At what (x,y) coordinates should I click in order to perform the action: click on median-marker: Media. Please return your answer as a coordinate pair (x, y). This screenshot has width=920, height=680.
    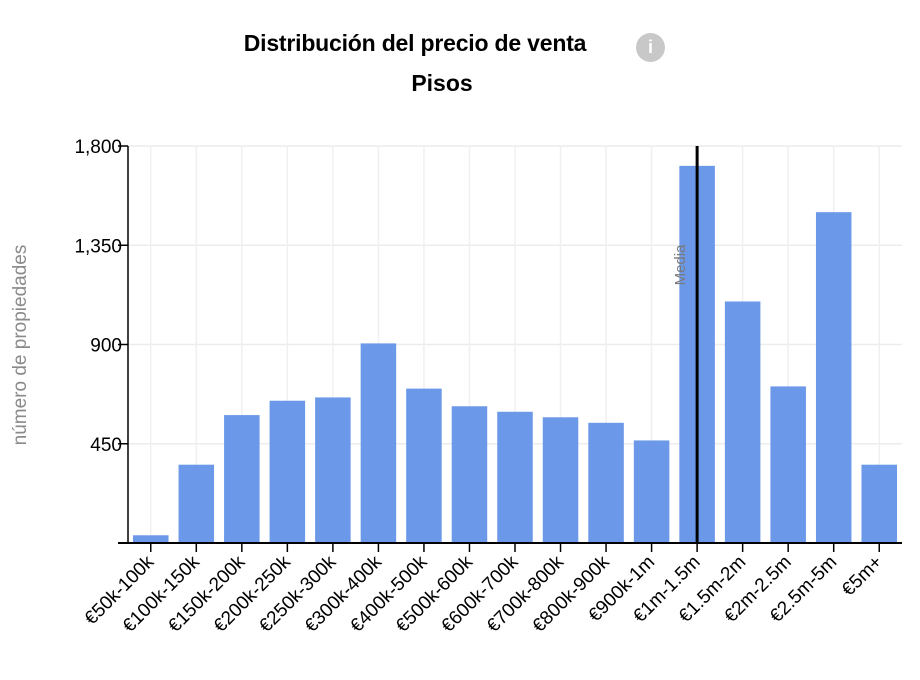
    Looking at the image, I should click on (685, 344).